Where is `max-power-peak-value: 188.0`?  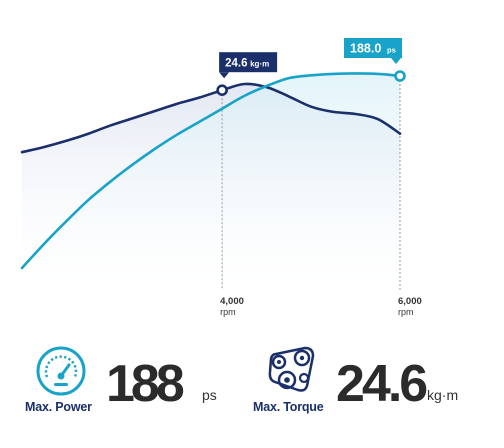 max-power-peak-value: 188.0 is located at coordinates (365, 49).